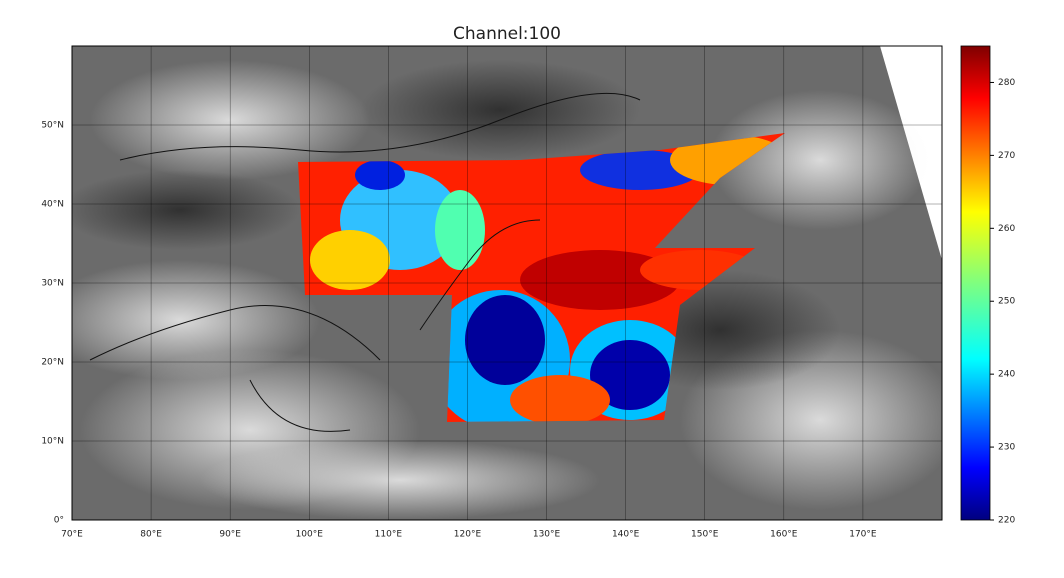  I want to click on lon-tick-label: 80°E, so click(151, 535).